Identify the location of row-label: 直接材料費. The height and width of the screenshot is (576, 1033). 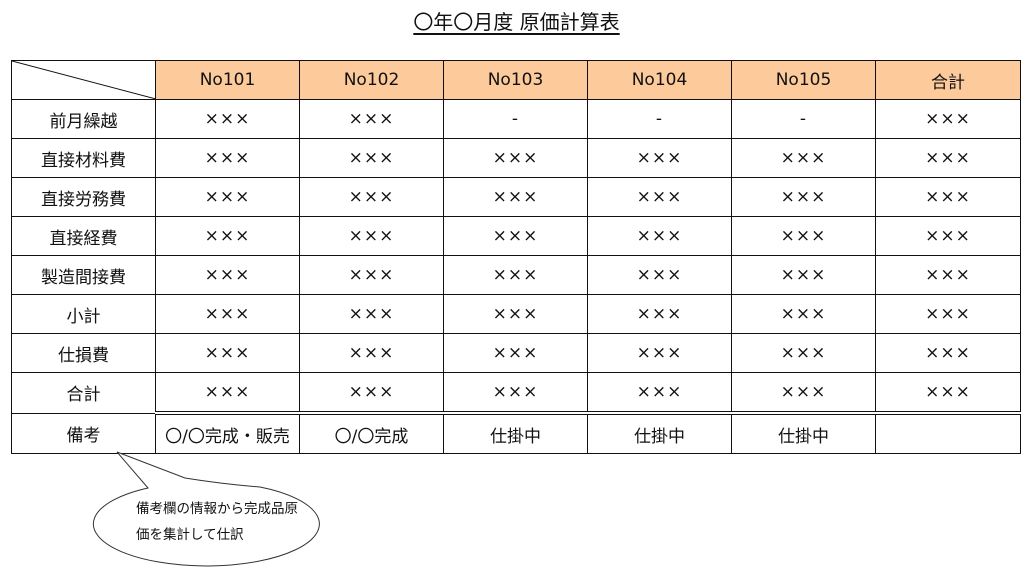
(83, 158).